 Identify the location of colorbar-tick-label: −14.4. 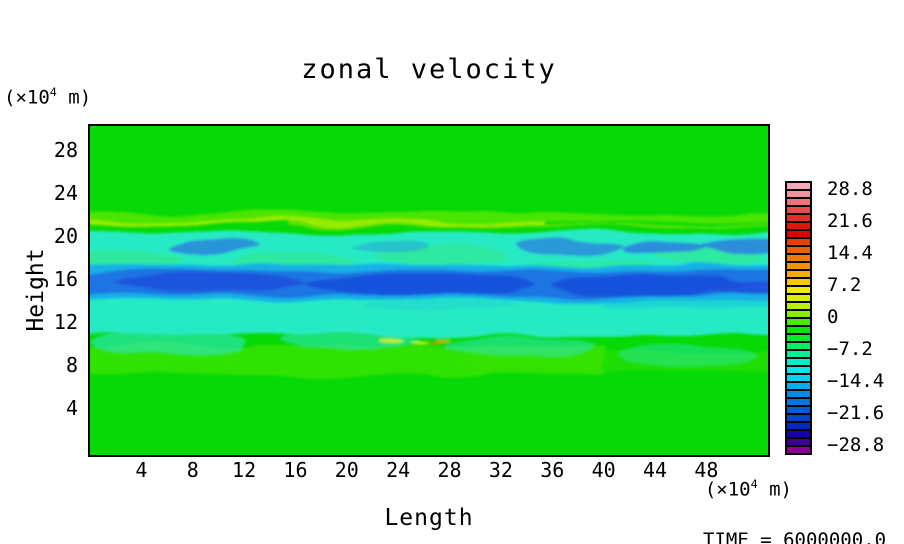
(856, 381).